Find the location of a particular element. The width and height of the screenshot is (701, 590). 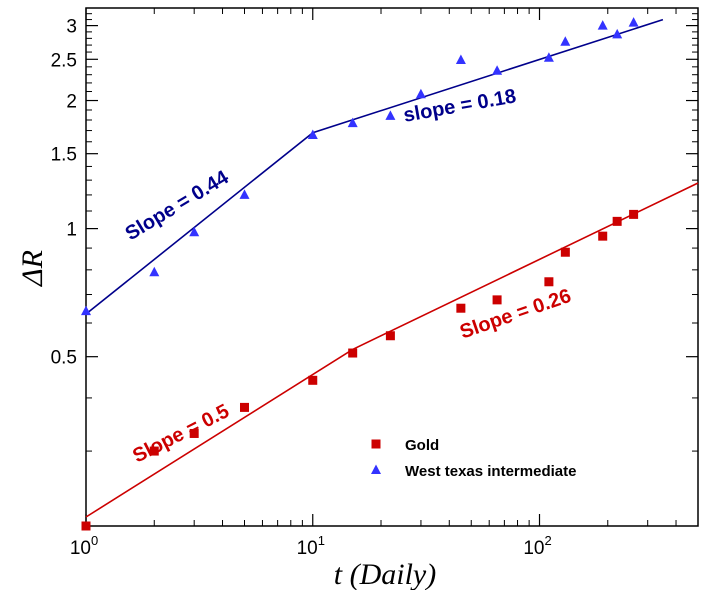

y-tick-label: 2.5 is located at coordinates (64, 60).